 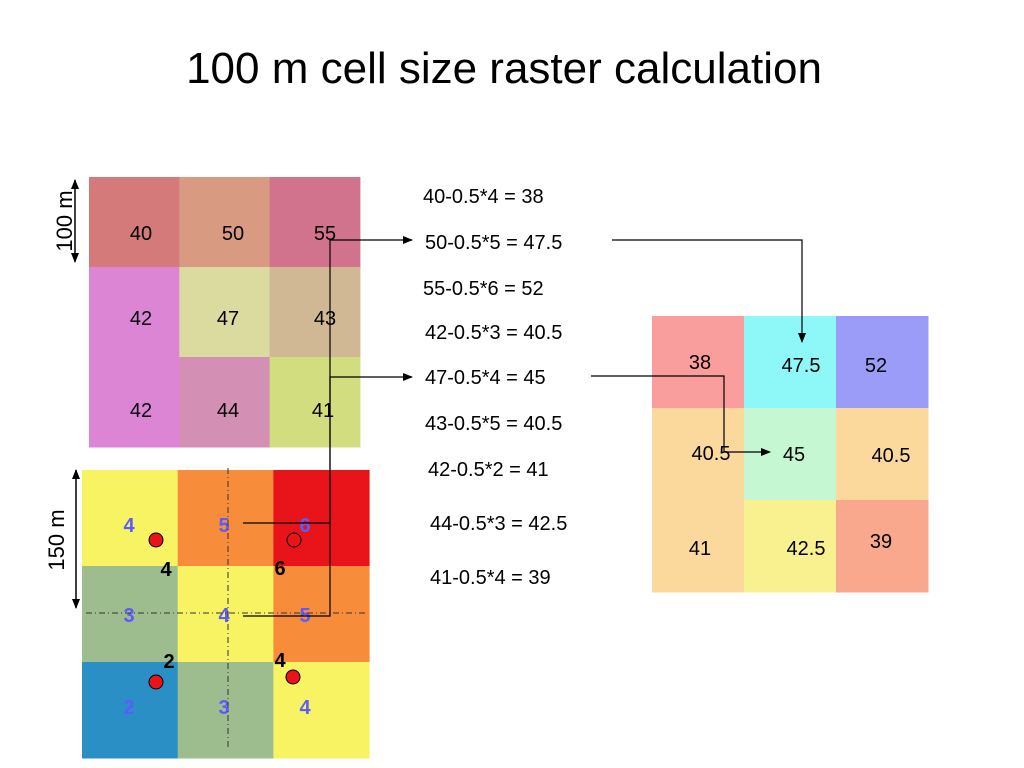 What do you see at coordinates (228, 411) in the screenshot?
I see `input-cell-value: 44` at bounding box center [228, 411].